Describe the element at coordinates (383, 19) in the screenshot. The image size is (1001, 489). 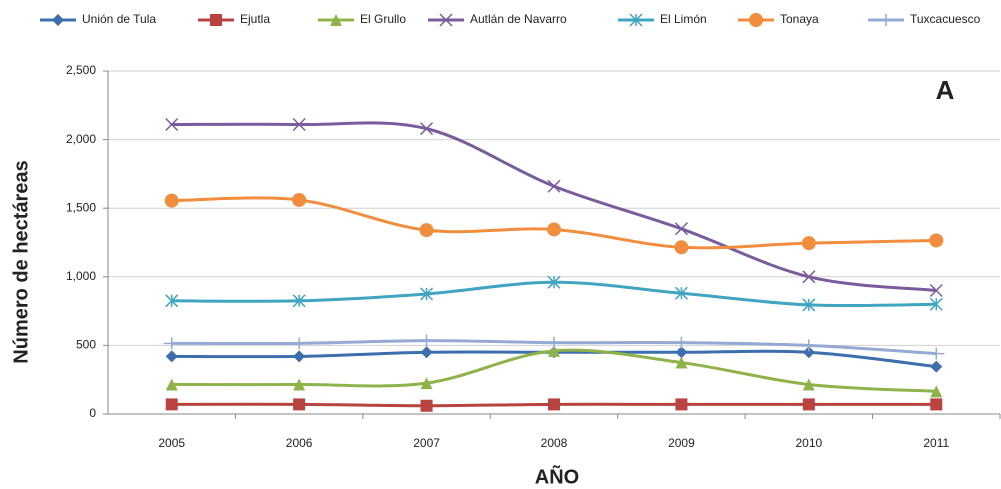
I see `legend-label: El Grullo` at that location.